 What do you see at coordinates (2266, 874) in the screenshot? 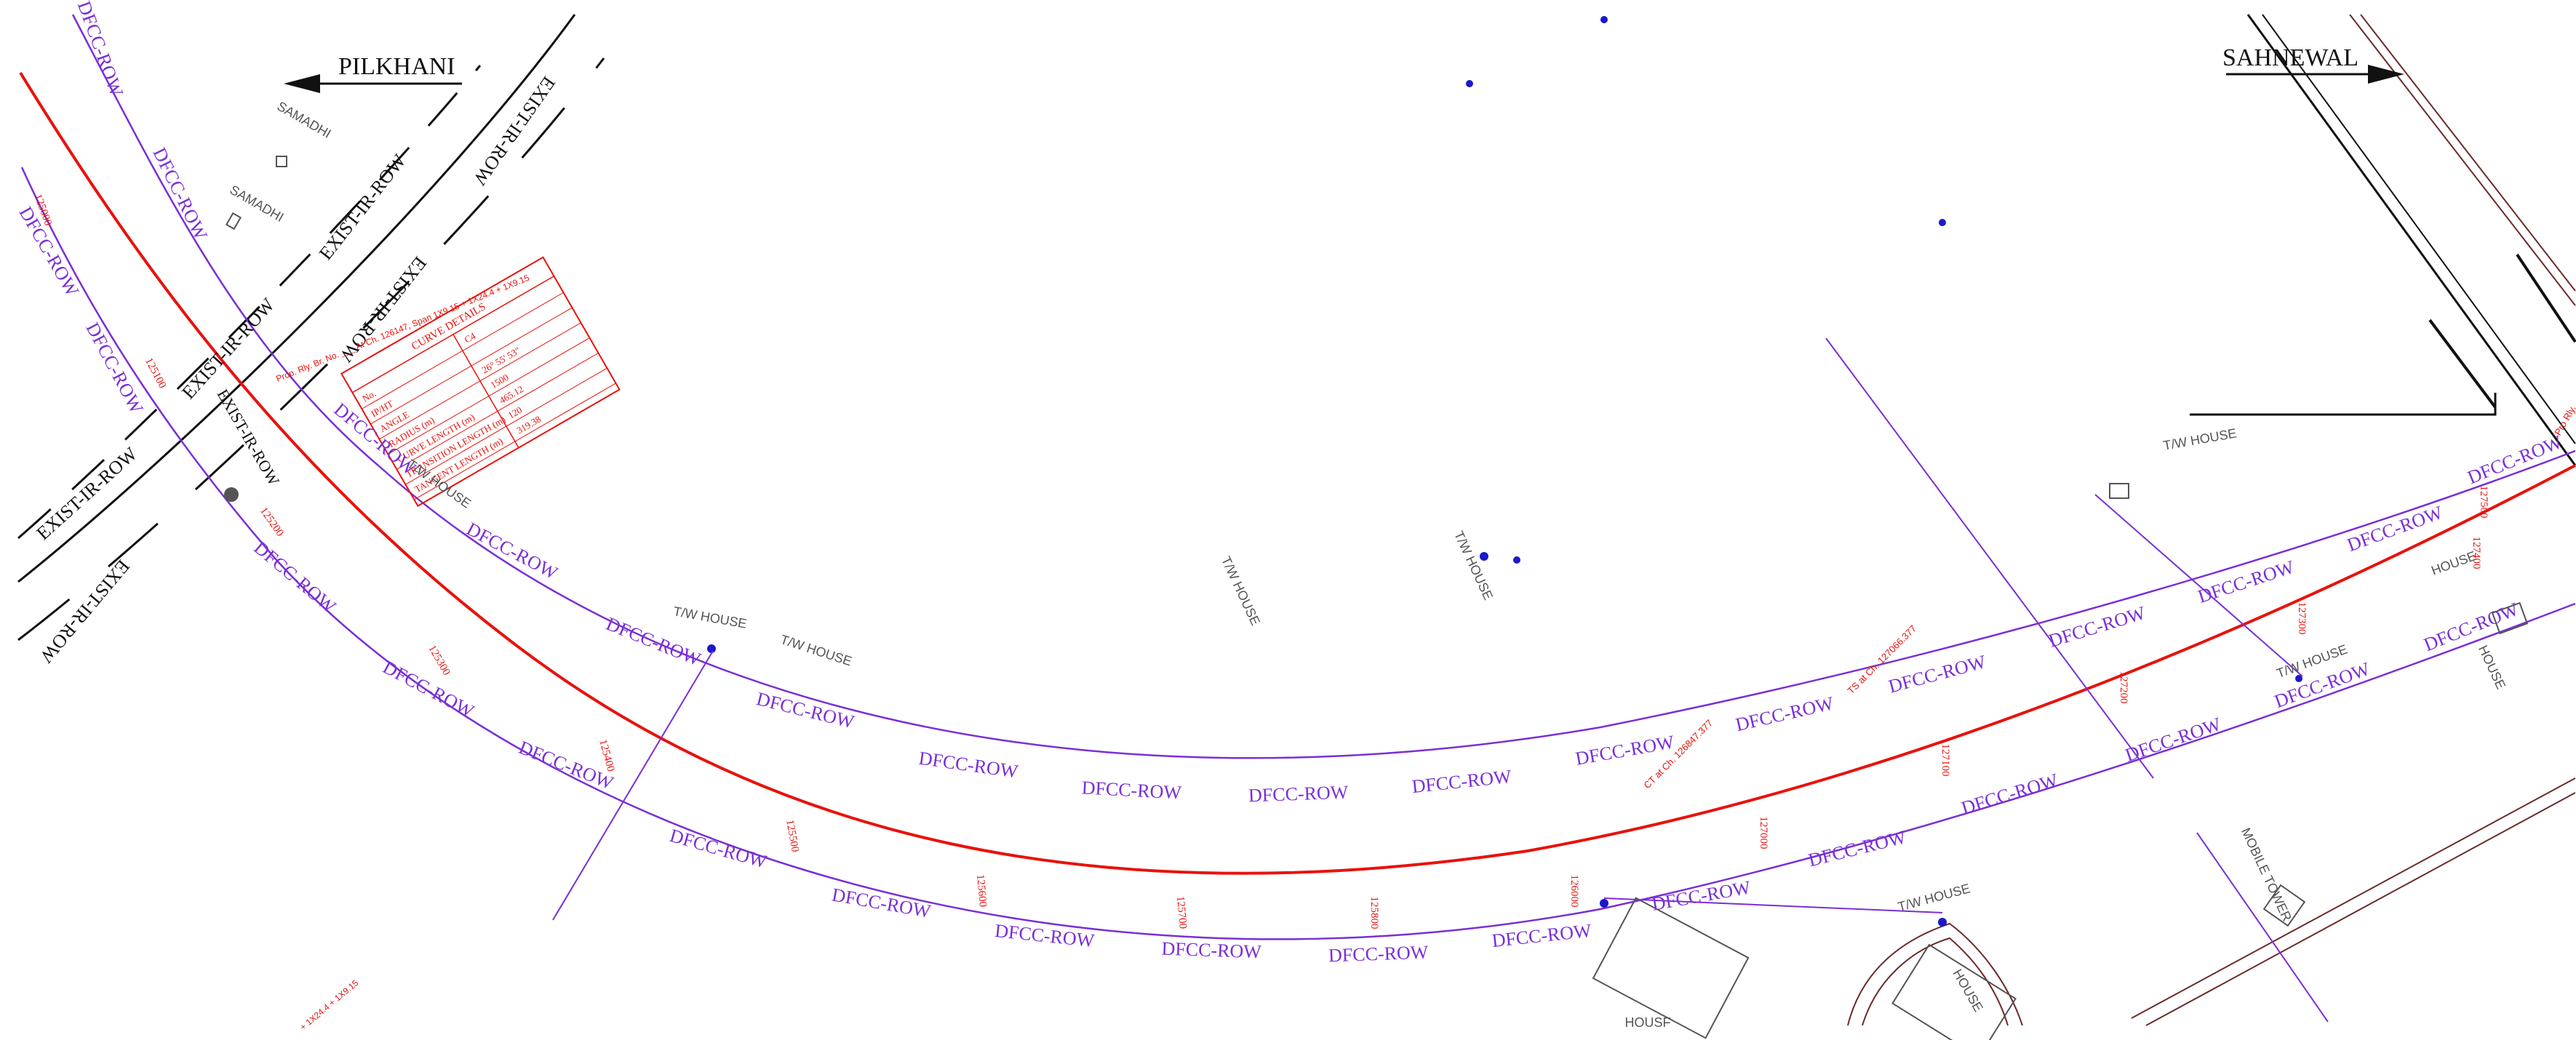
I see `mobile-tower-label: MOBILE TOWER` at bounding box center [2266, 874].